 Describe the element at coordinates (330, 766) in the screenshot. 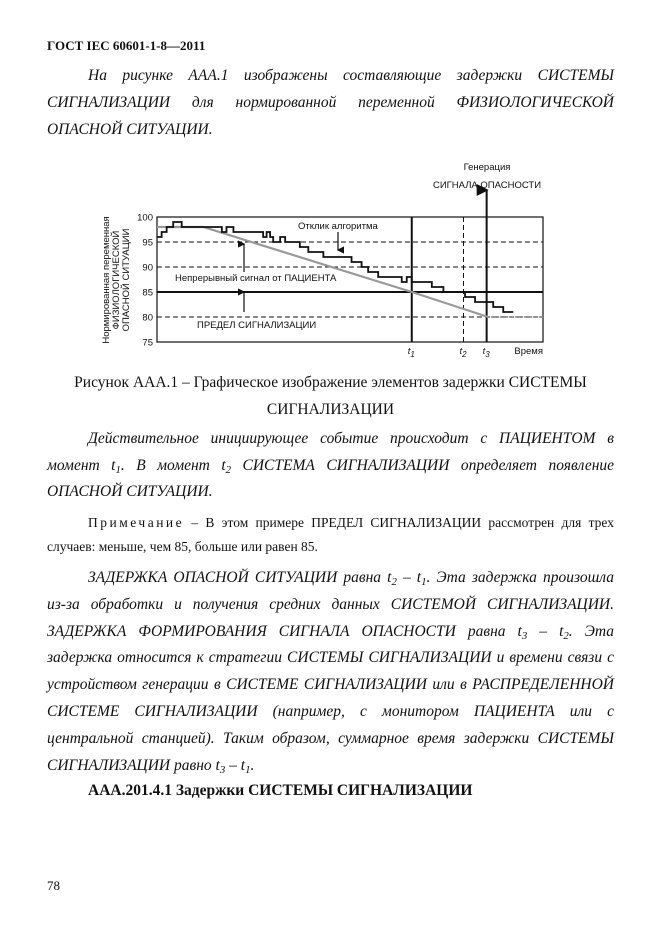

I see `p4-line: СИГНАЛИЗАЦИИ равно t3 – t1.` at that location.